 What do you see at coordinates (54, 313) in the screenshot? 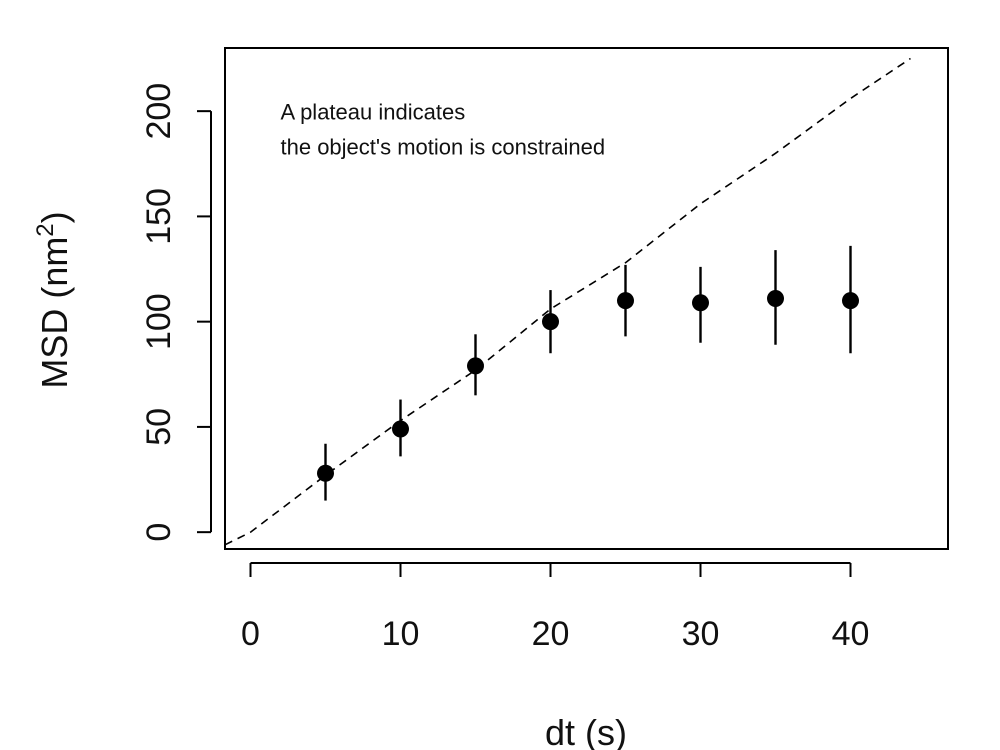
I see `y-axis-label-main: MSD (nm` at bounding box center [54, 313].